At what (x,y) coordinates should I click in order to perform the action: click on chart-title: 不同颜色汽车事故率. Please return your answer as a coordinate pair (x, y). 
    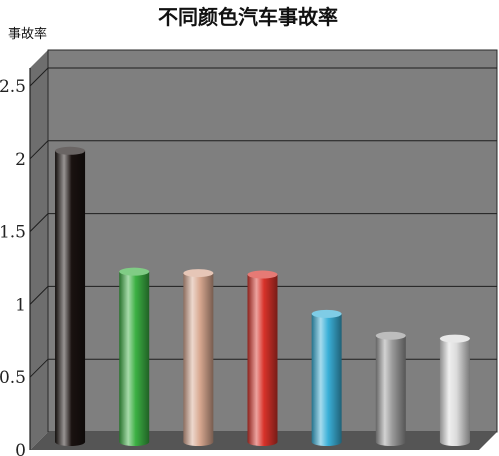
    Looking at the image, I should click on (248, 17).